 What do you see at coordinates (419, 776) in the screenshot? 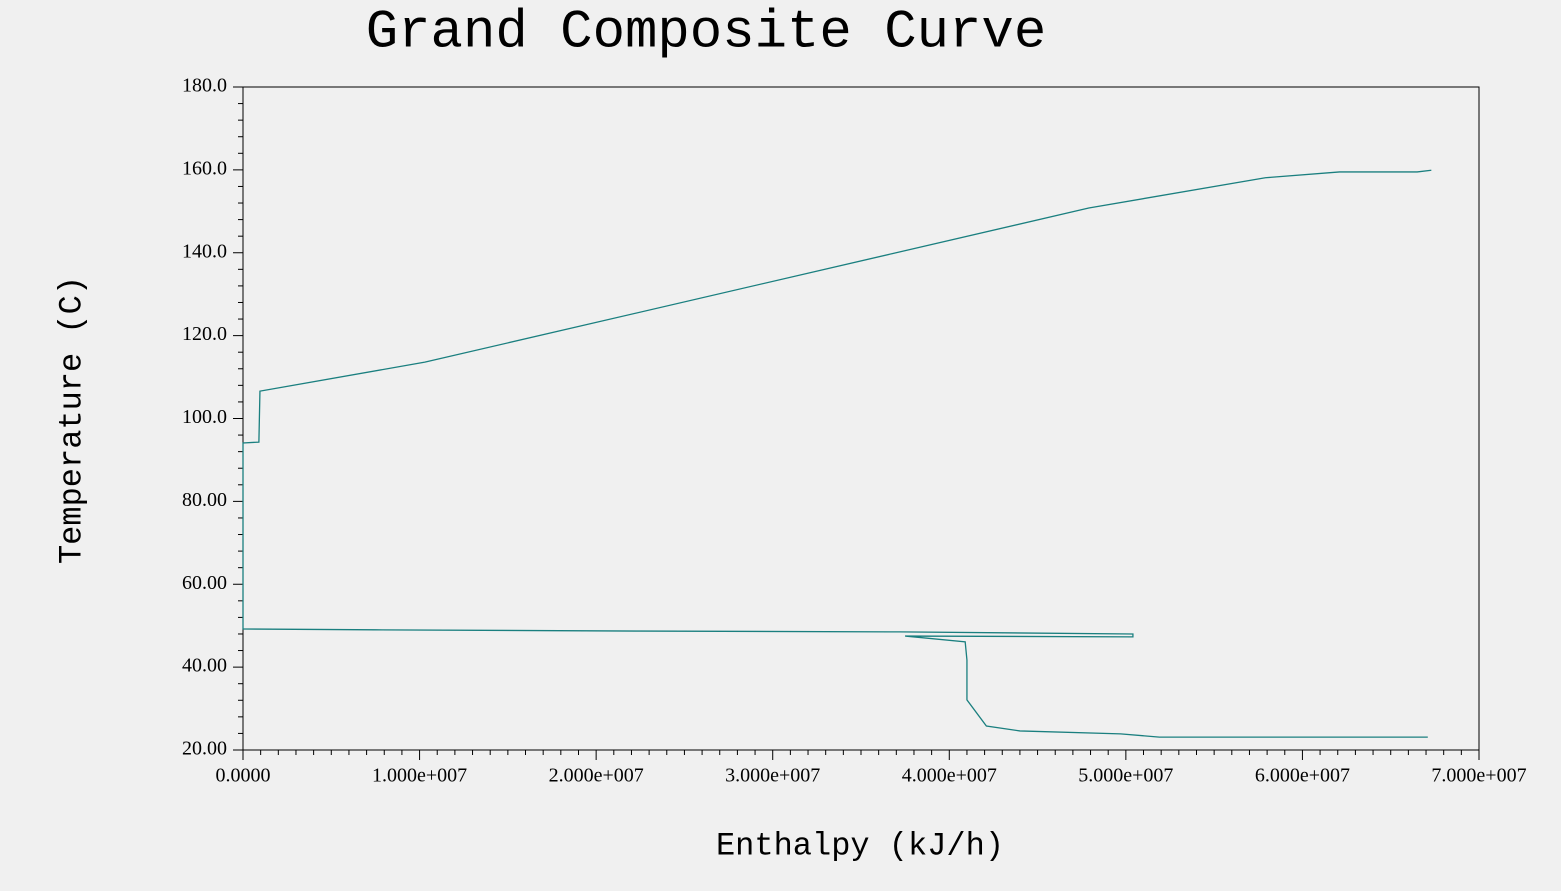
I see `x-tick-label: 1.000e+007` at bounding box center [419, 776].